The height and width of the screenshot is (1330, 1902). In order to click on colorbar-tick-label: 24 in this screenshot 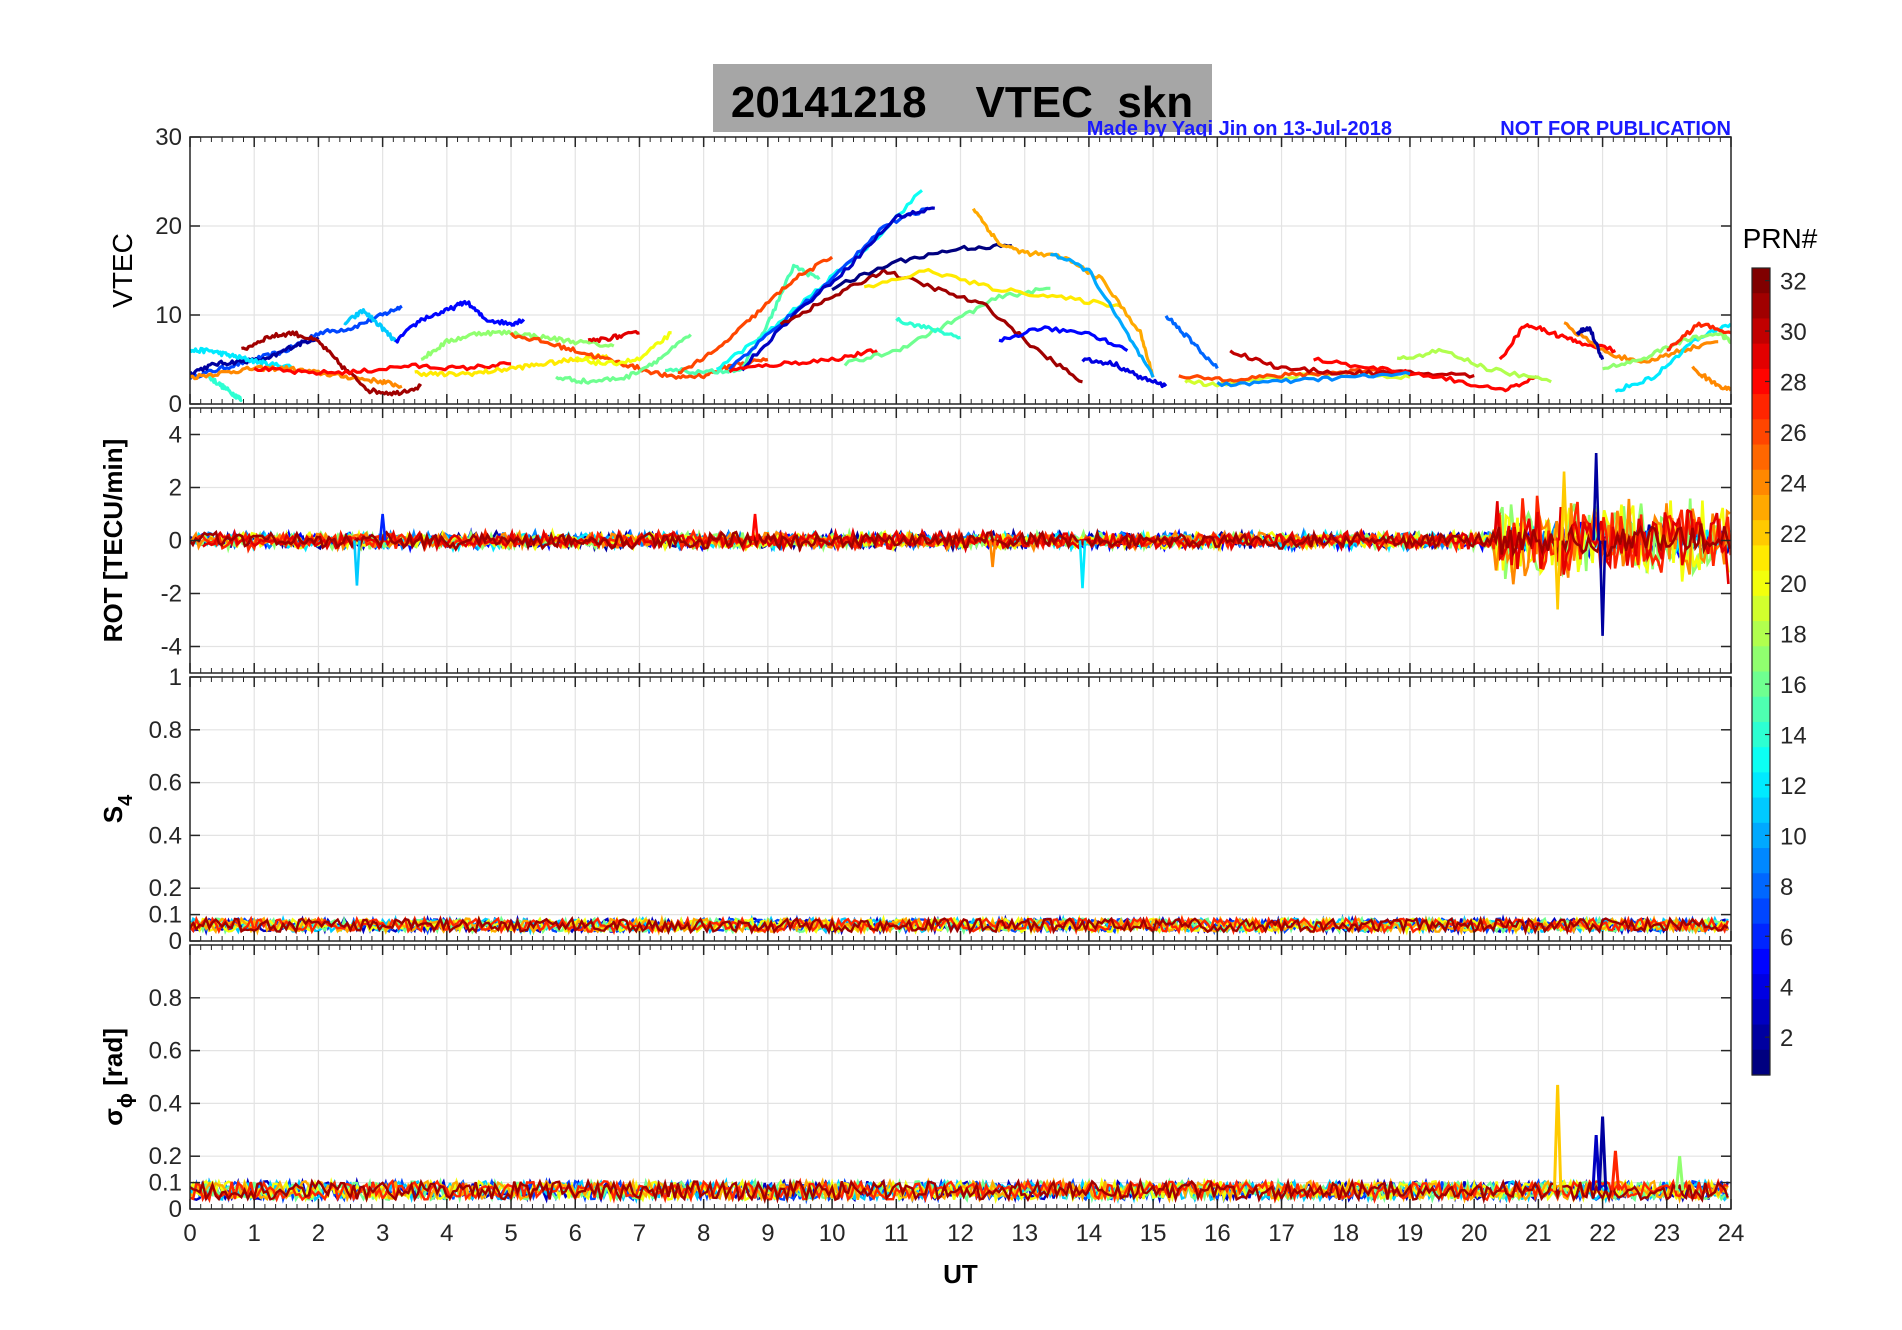, I will do `click(1793, 483)`.